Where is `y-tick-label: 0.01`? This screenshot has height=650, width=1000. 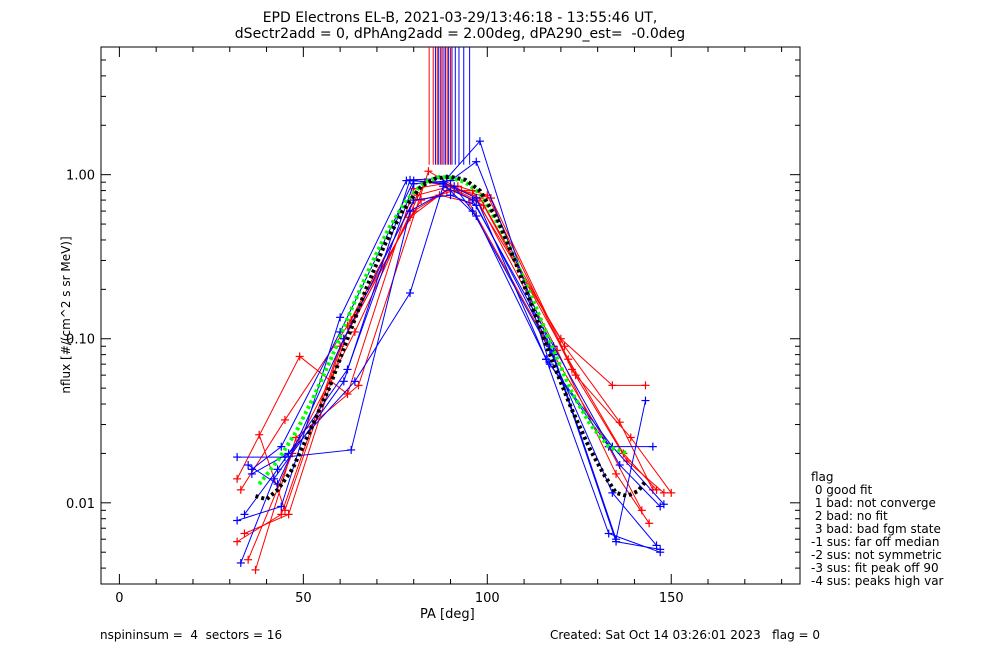 y-tick-label: 0.01 is located at coordinates (80, 504).